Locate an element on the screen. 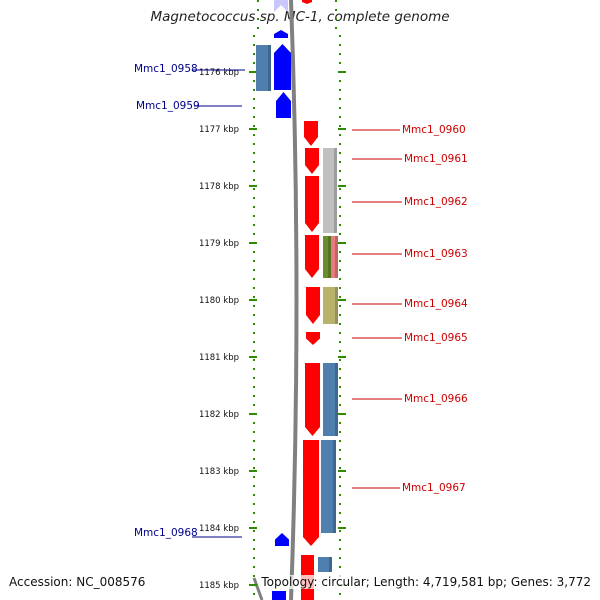 The width and height of the screenshot is (600, 600). gene-label-right: Mmc1_0963 is located at coordinates (436, 254).